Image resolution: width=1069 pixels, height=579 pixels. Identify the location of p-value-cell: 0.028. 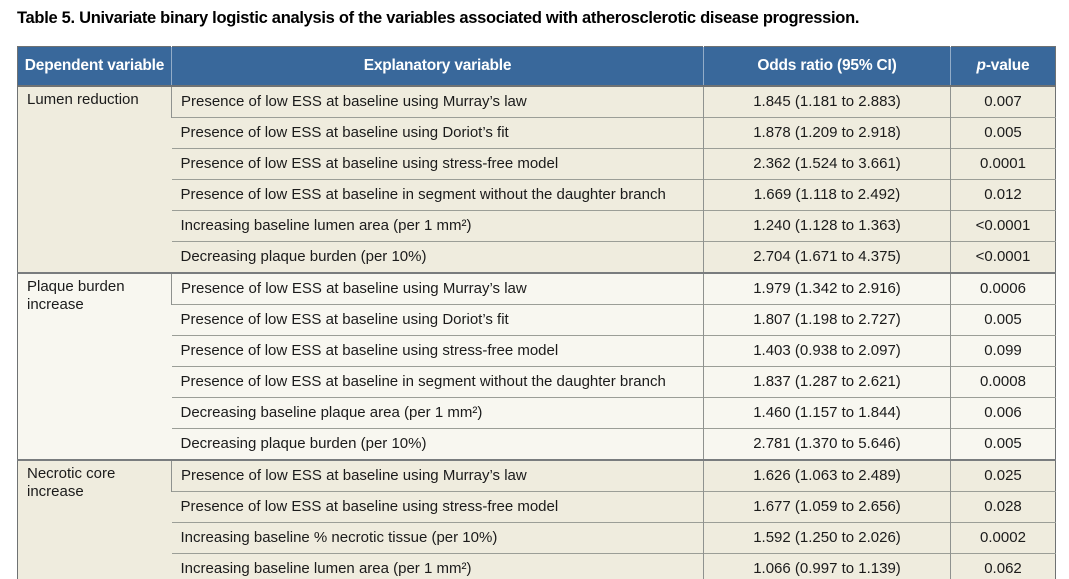
(1003, 507).